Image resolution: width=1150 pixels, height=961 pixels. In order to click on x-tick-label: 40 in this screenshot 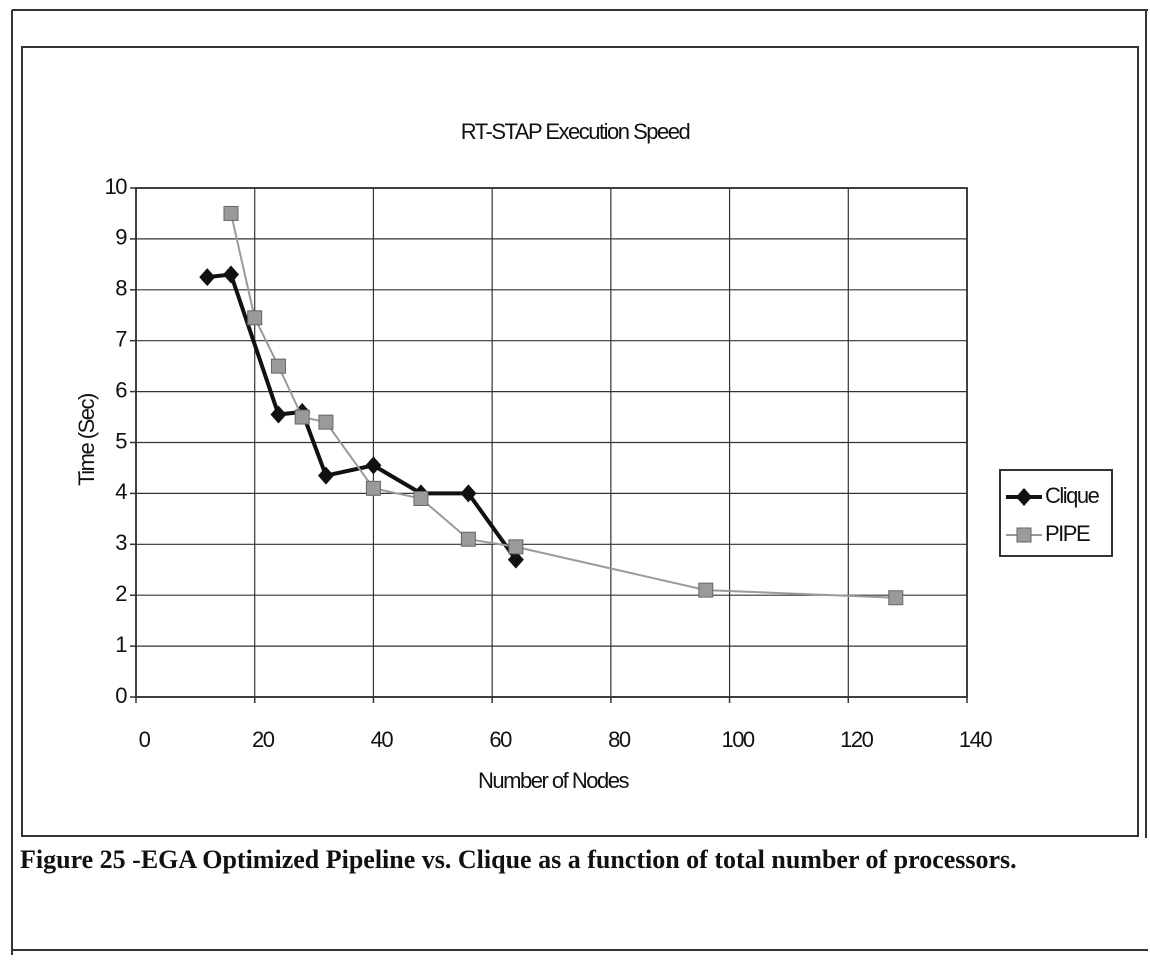, I will do `click(382, 739)`.